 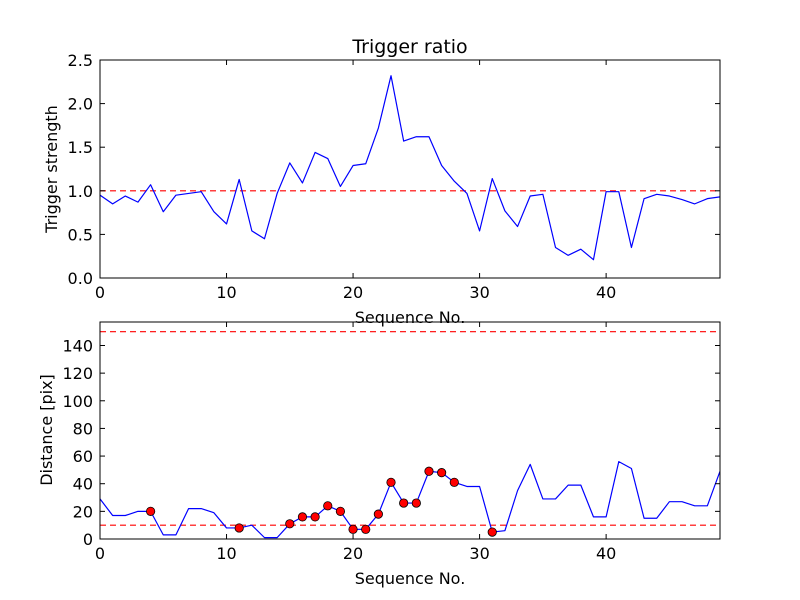 What do you see at coordinates (83, 428) in the screenshot?
I see `y-tick-label: 80` at bounding box center [83, 428].